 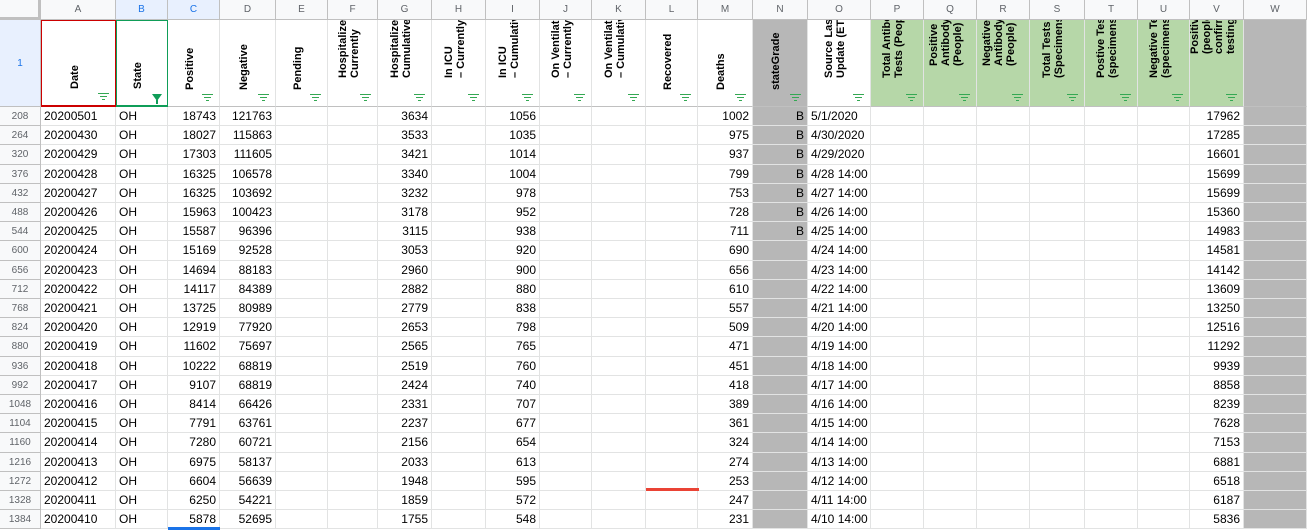 What do you see at coordinates (248, 117) in the screenshot?
I see `table-cell: 121763` at bounding box center [248, 117].